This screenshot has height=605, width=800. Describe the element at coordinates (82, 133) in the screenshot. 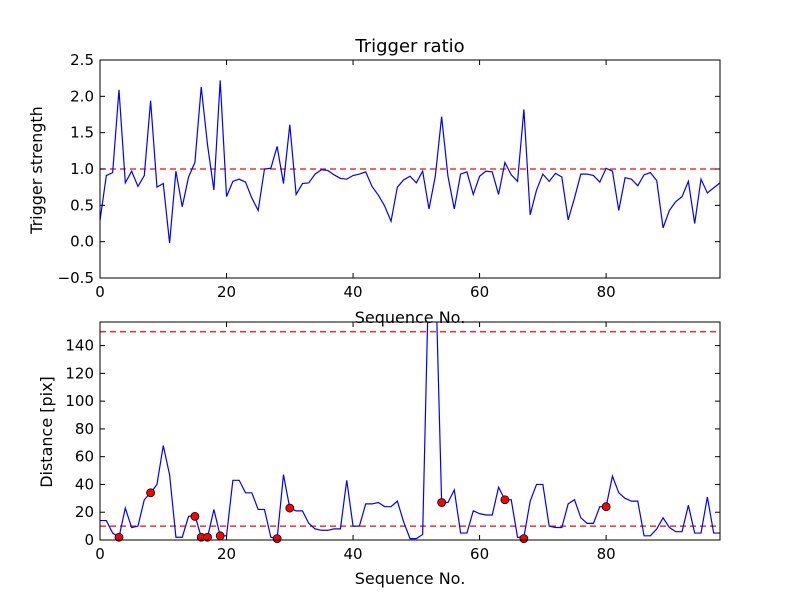

I see `y-tick-label: 1.5` at that location.